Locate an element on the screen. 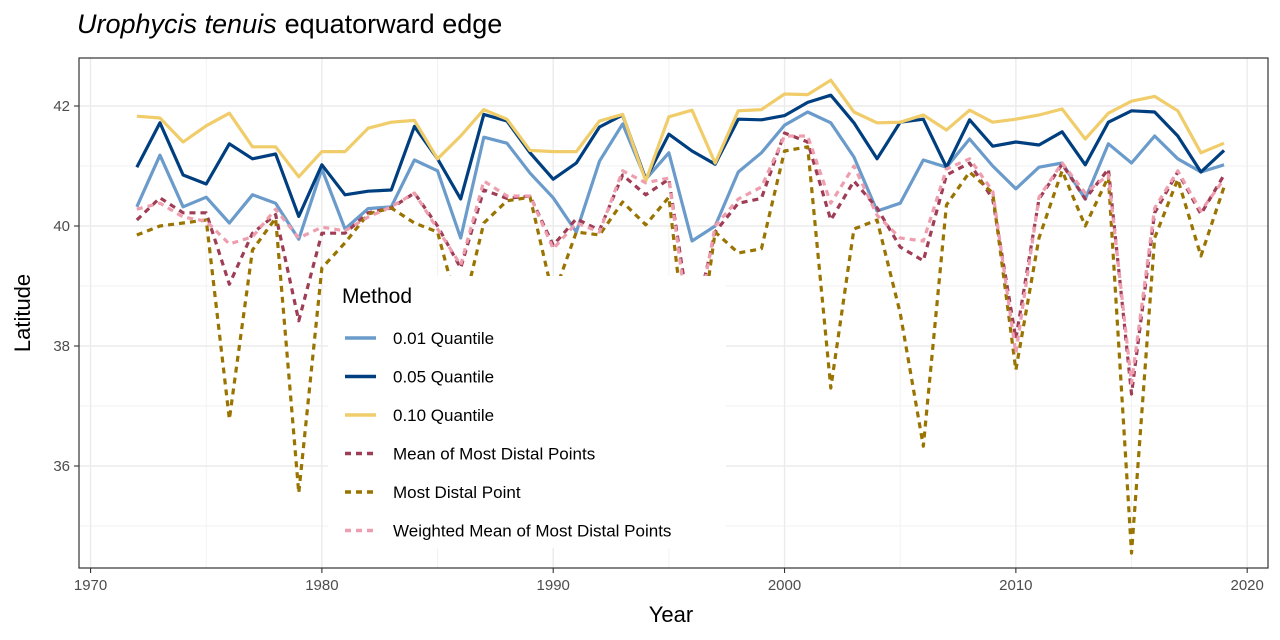  legend-label: 0.05 Quantile is located at coordinates (443, 377).